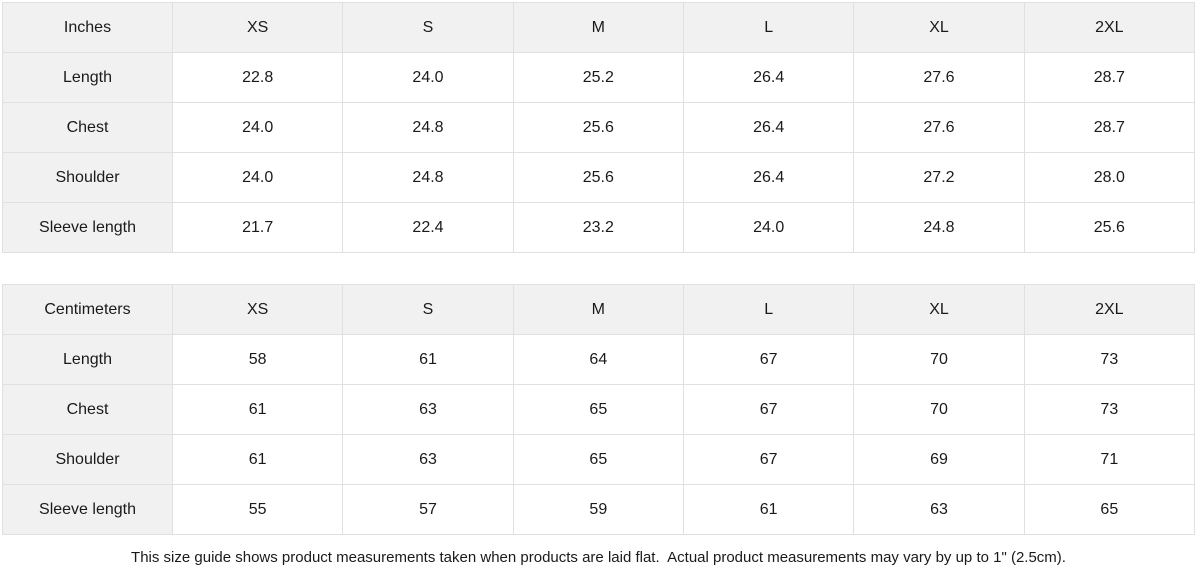 The image size is (1197, 580). I want to click on table-row: Shoulder 24.0 24.8 25.6 26.4 27.2 28.0, so click(599, 177).